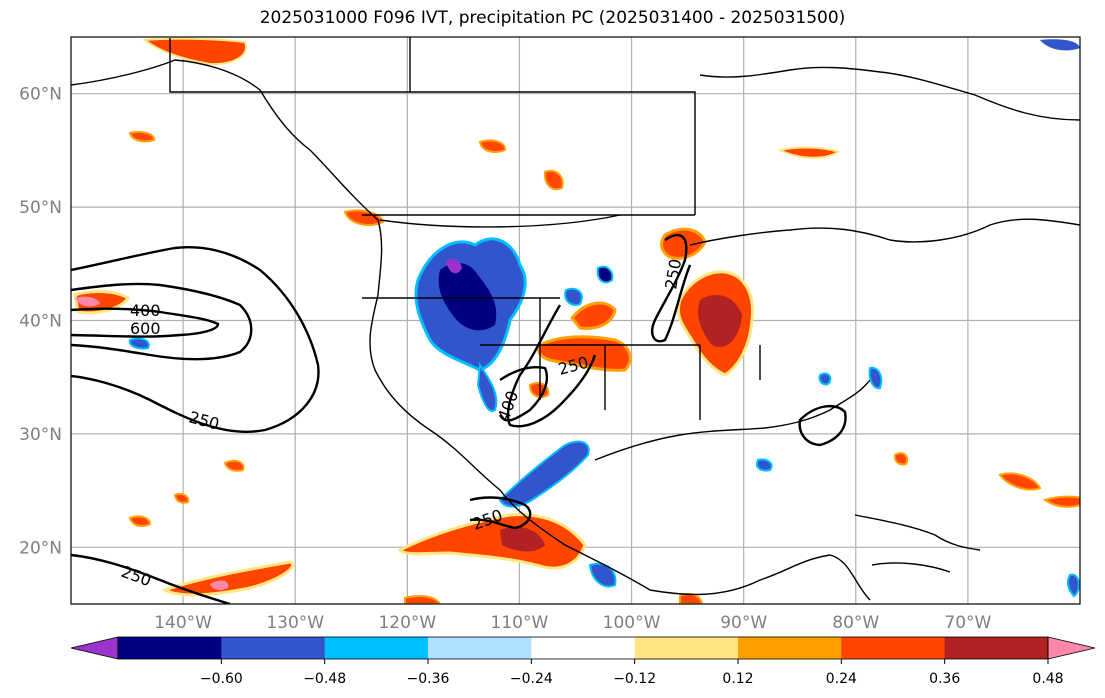 This screenshot has width=1105, height=698. Describe the element at coordinates (40, 435) in the screenshot. I see `latitude-tick-label: 30°N` at that location.